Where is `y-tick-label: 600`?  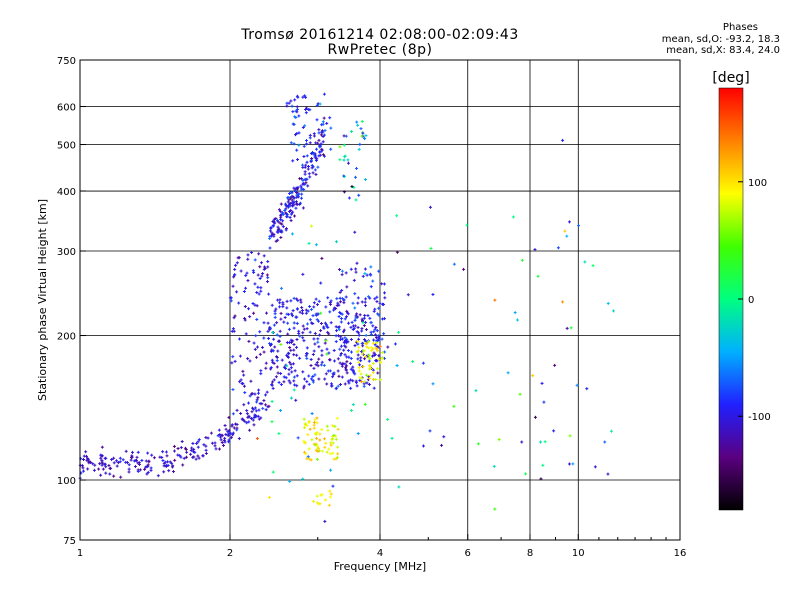 y-tick-label: 600 is located at coordinates (66, 108).